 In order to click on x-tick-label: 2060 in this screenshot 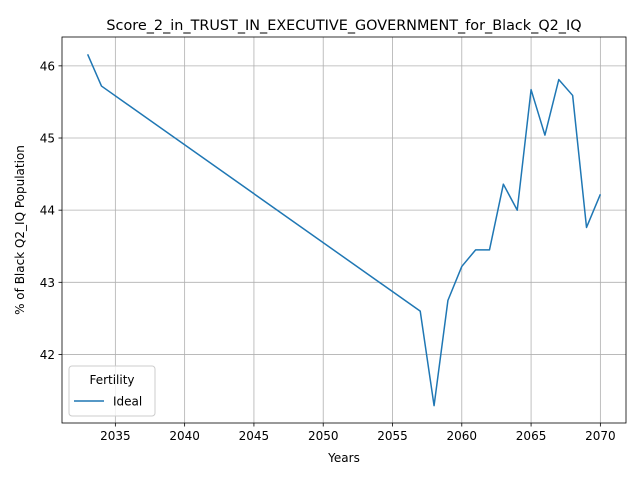, I will do `click(462, 436)`.